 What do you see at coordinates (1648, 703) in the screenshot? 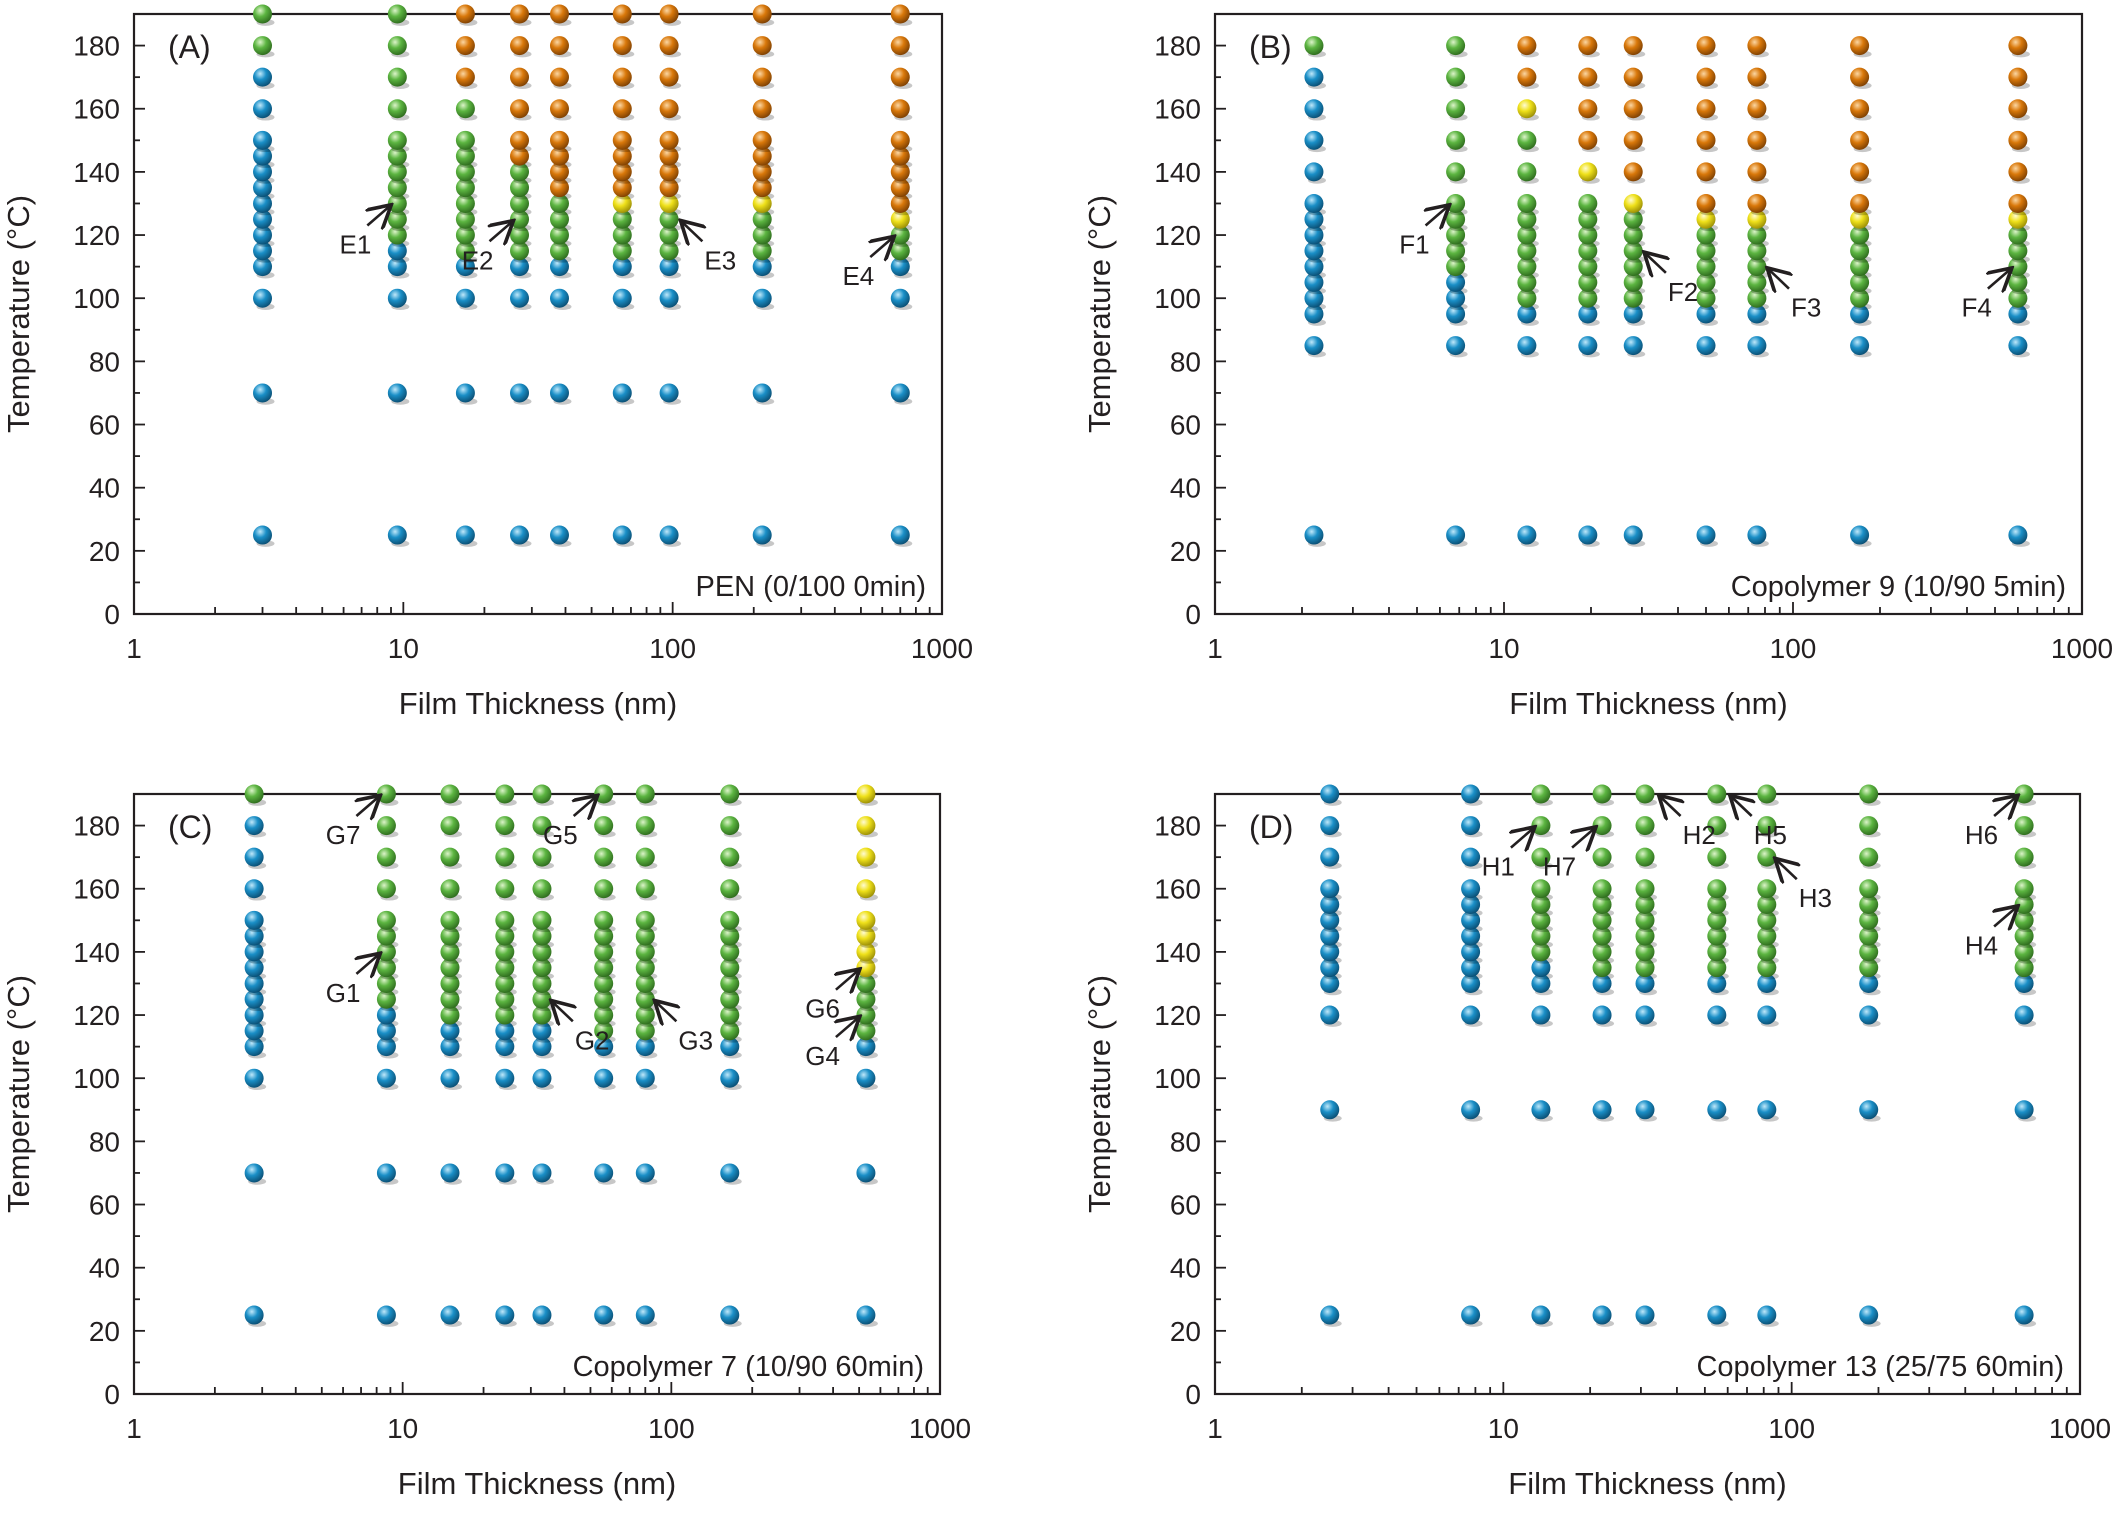
I see `x-axis-title: Film Thickness (nm)` at bounding box center [1648, 703].